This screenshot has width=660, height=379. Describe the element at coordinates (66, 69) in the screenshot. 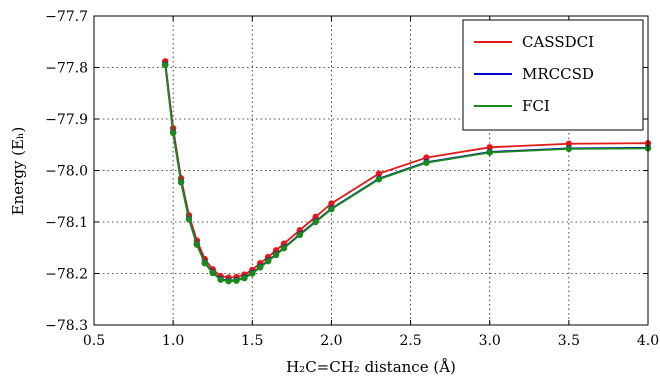

I see `y-tick-label: −77.8` at that location.